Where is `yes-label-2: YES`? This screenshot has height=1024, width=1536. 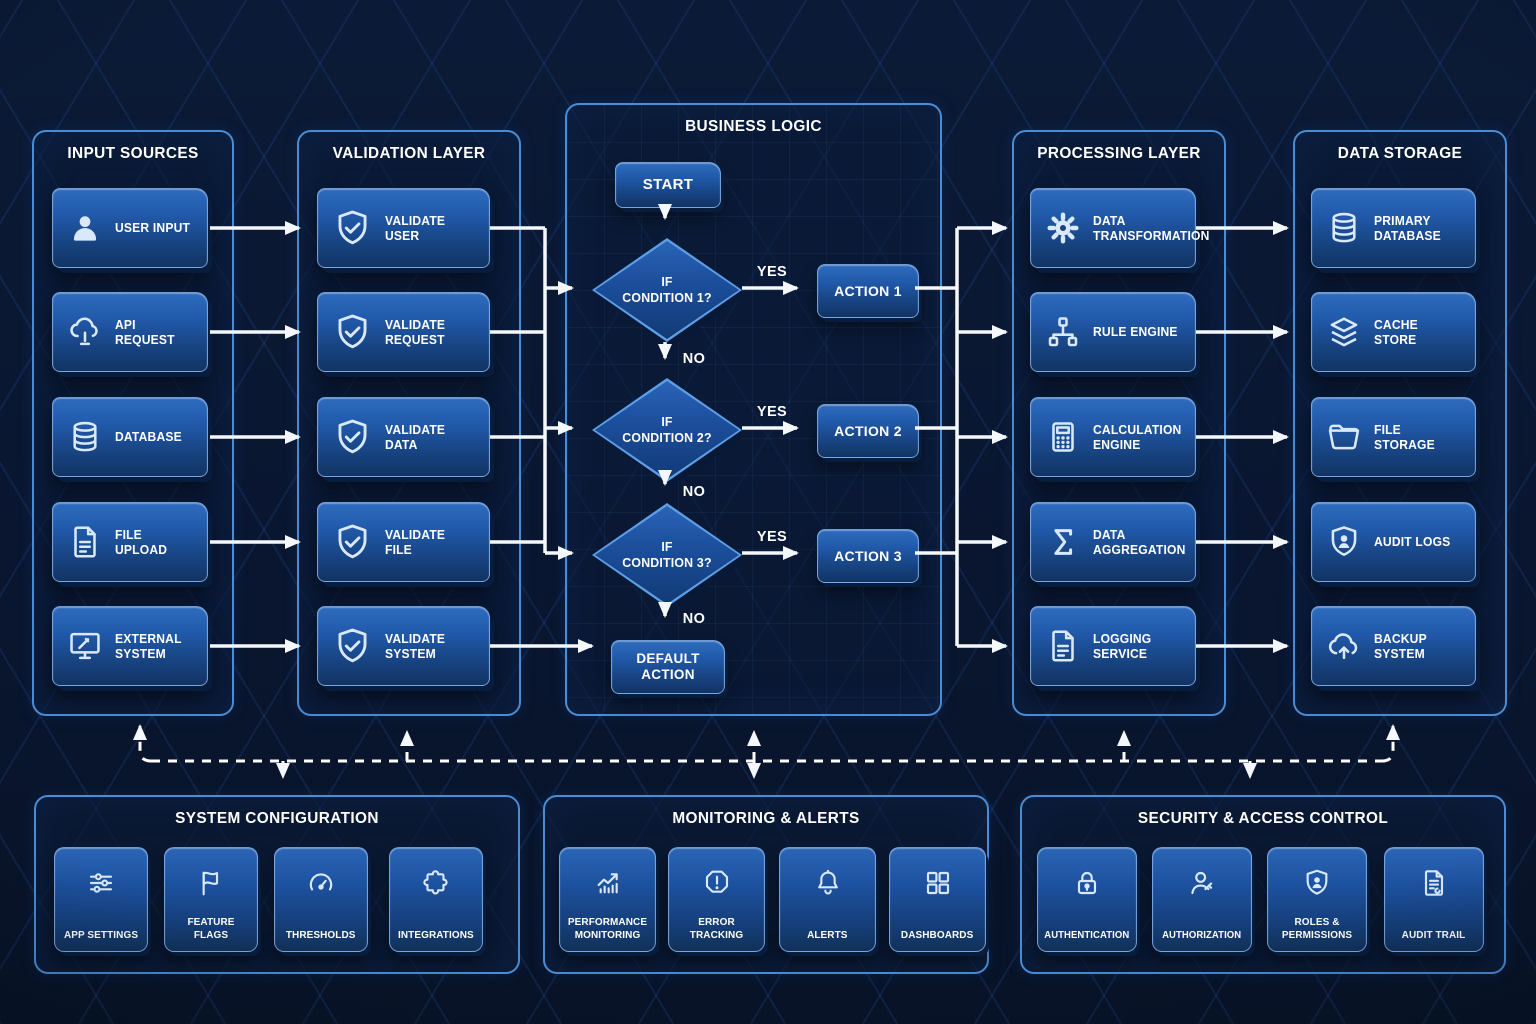
yes-label-2: YES is located at coordinates (772, 412).